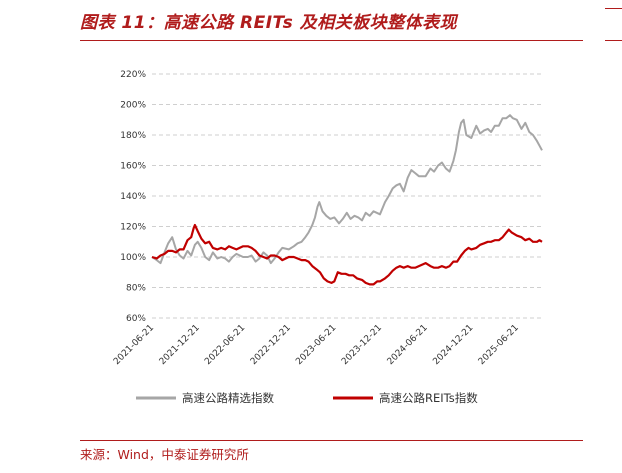 This screenshot has width=622, height=473. Describe the element at coordinates (347, 254) in the screenshot. I see `series-line` at that location.